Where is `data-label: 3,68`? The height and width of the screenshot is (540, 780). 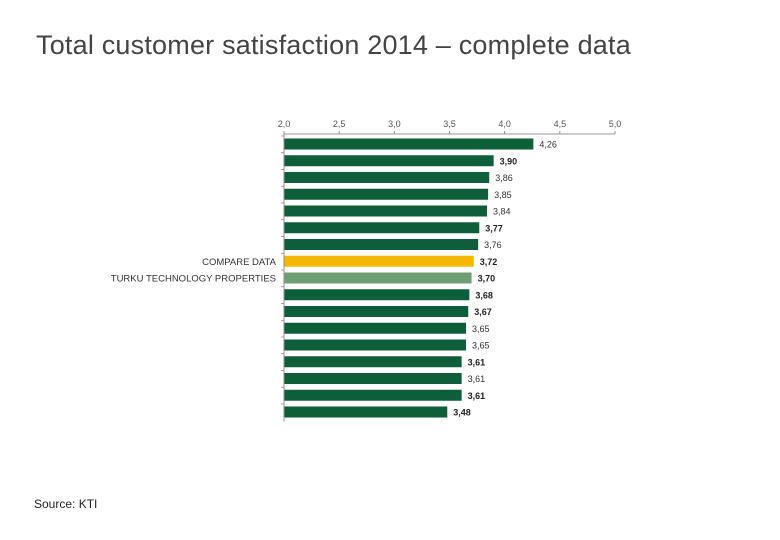
data-label: 3,68 is located at coordinates (484, 295).